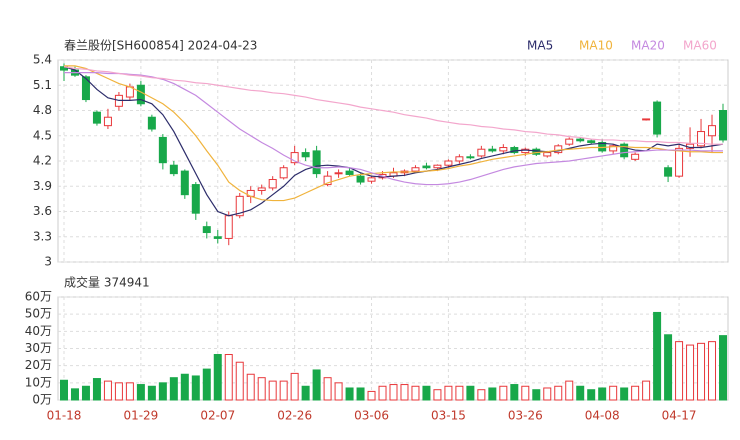  I want to click on volume-title: 成交量 374941, so click(107, 282).